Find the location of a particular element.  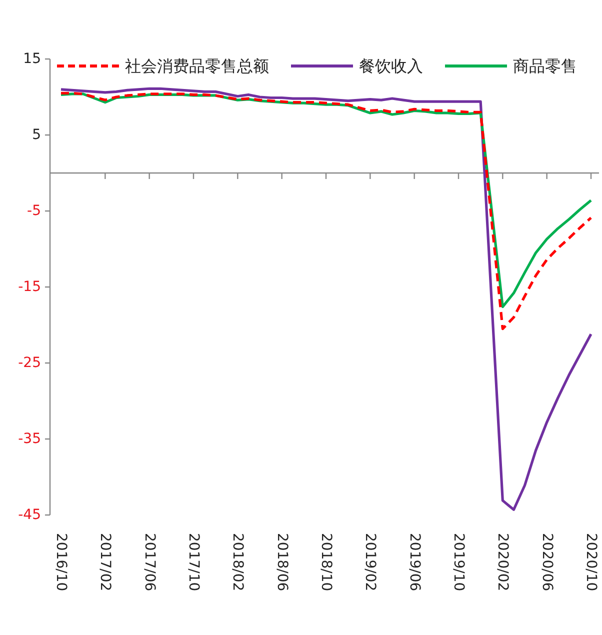

y-tick-label: -45 is located at coordinates (29, 515).